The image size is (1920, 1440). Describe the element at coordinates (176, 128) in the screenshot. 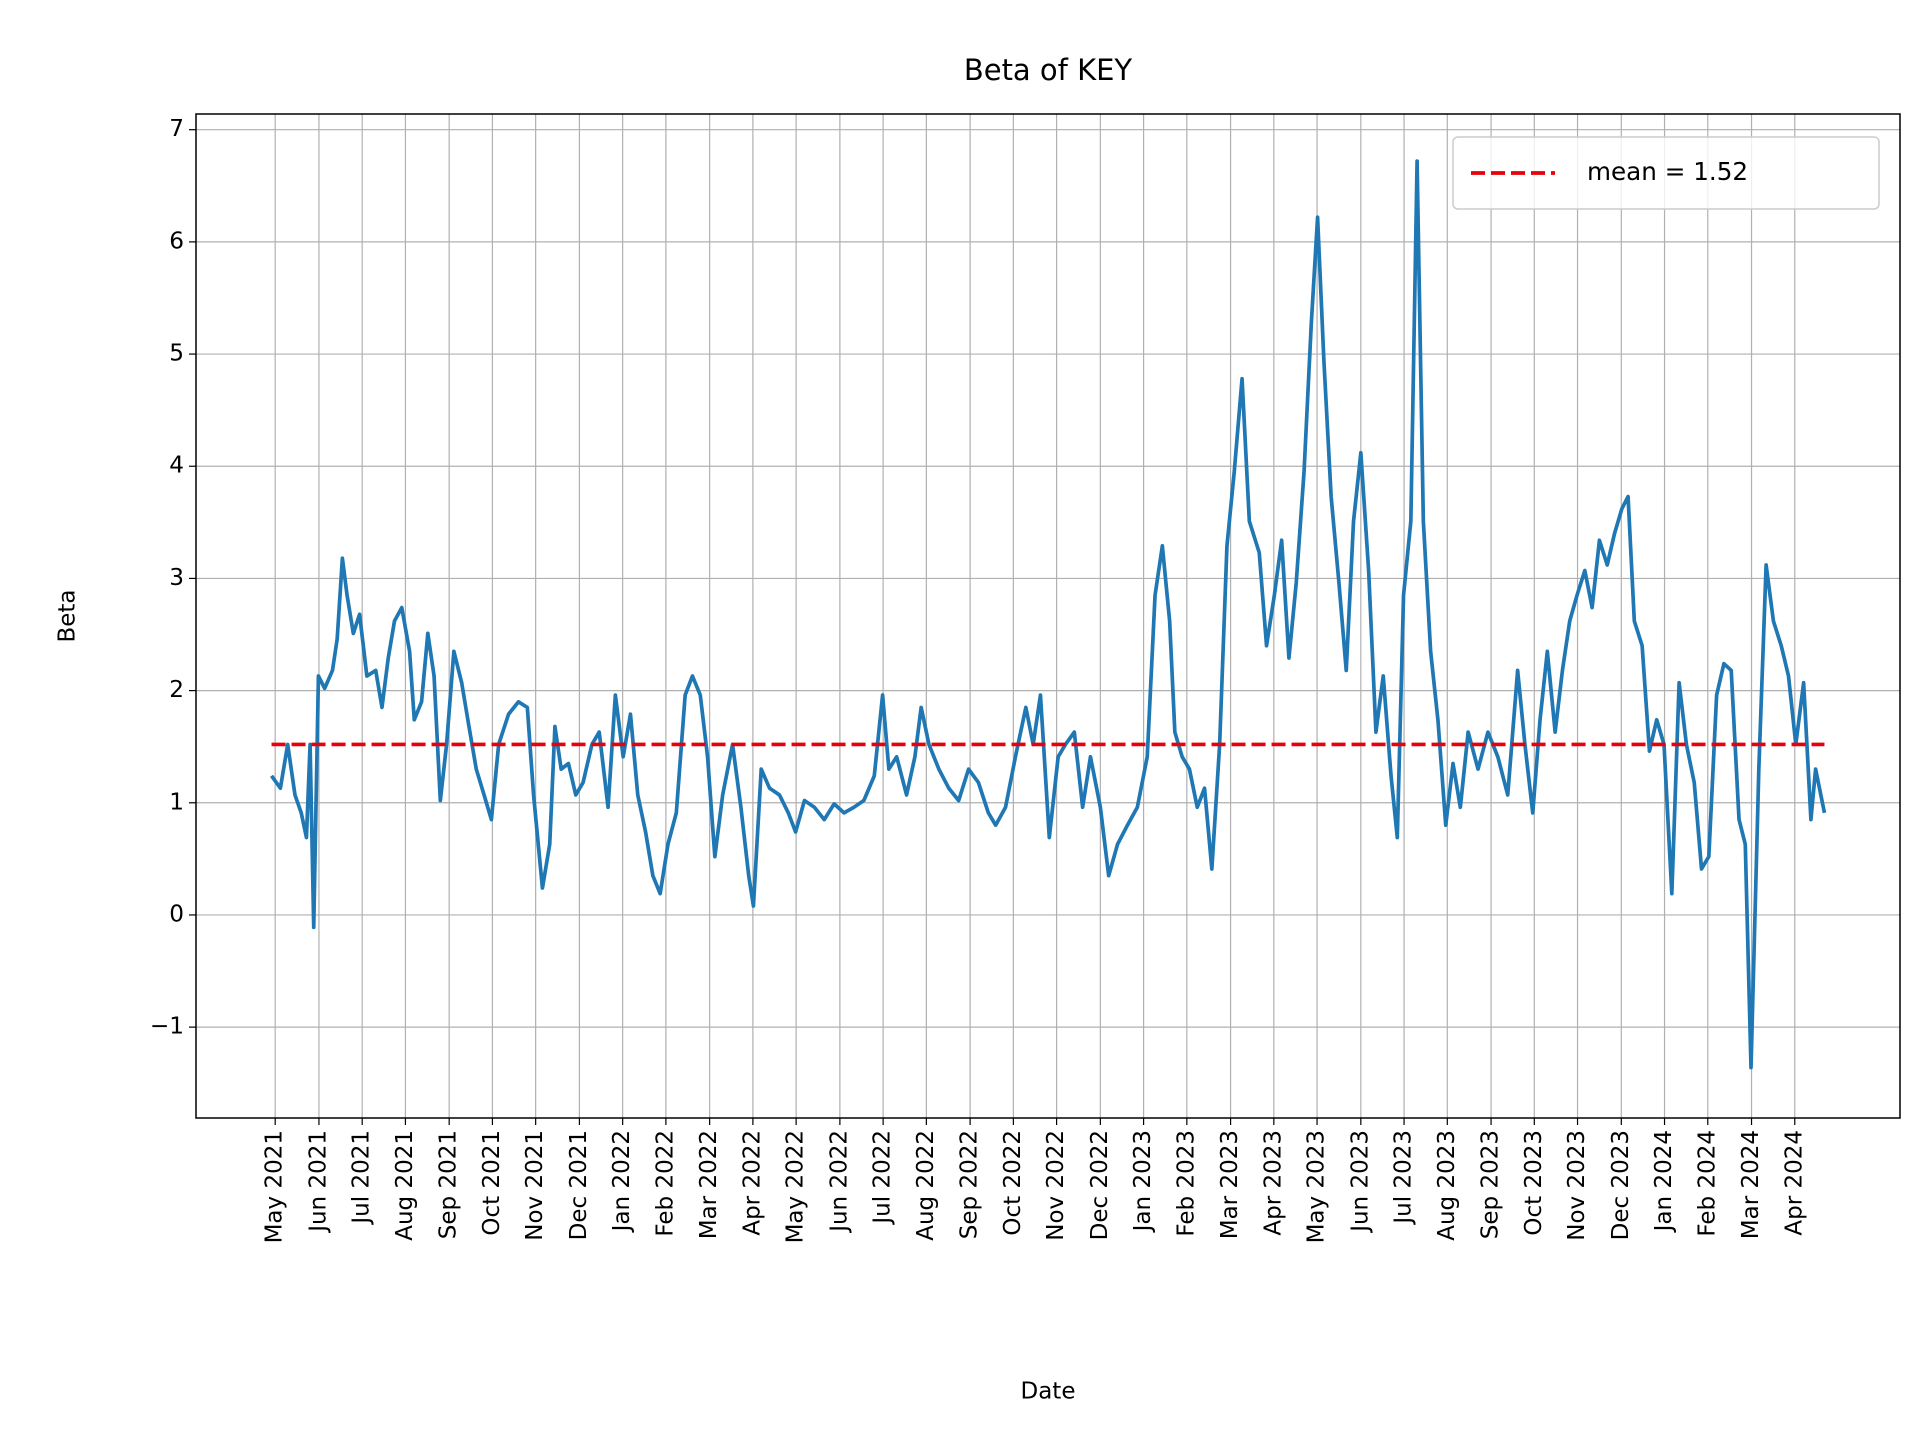

I see `y-tick-label: 7` at that location.